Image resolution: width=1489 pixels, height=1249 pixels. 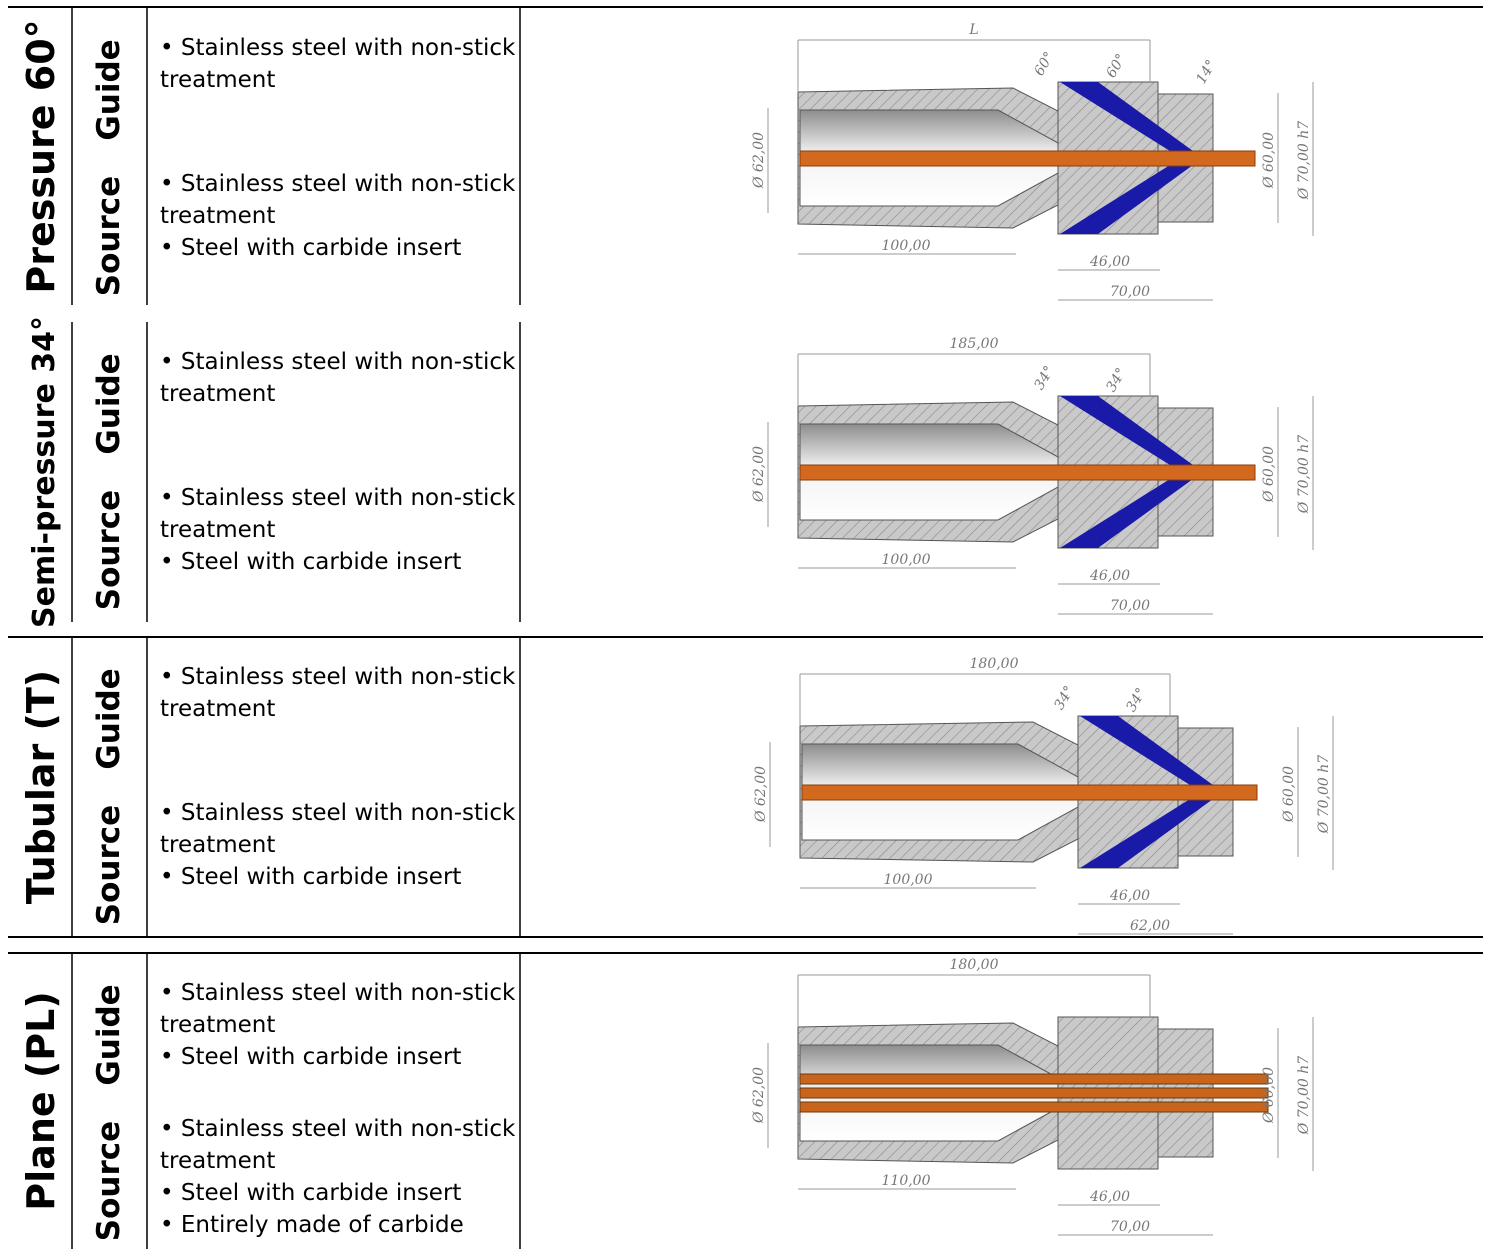 What do you see at coordinates (312, 1225) in the screenshot?
I see `list-item: • Entirely made of carbide` at bounding box center [312, 1225].